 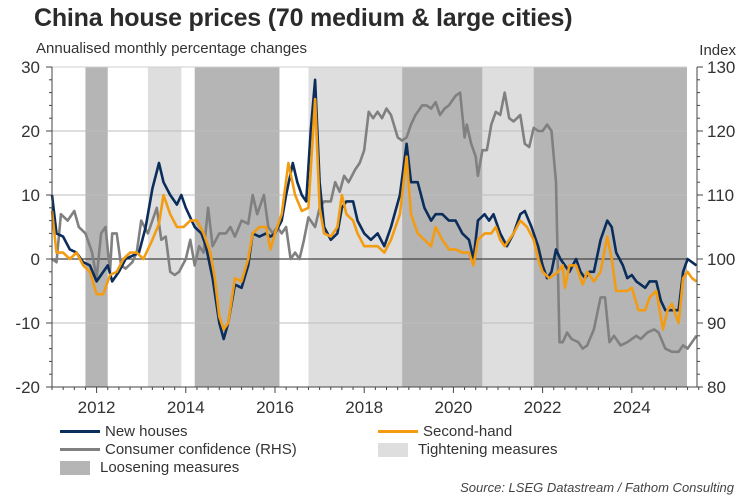 I want to click on legend-item-loosening: Loosening measures, so click(x=149, y=467).